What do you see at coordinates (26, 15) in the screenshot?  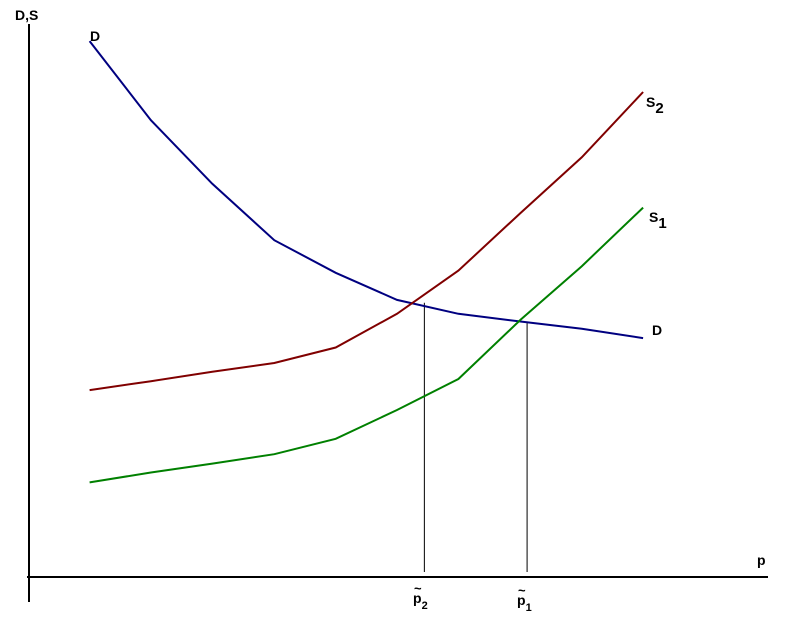 I see `y-axis-label: D,S` at bounding box center [26, 15].